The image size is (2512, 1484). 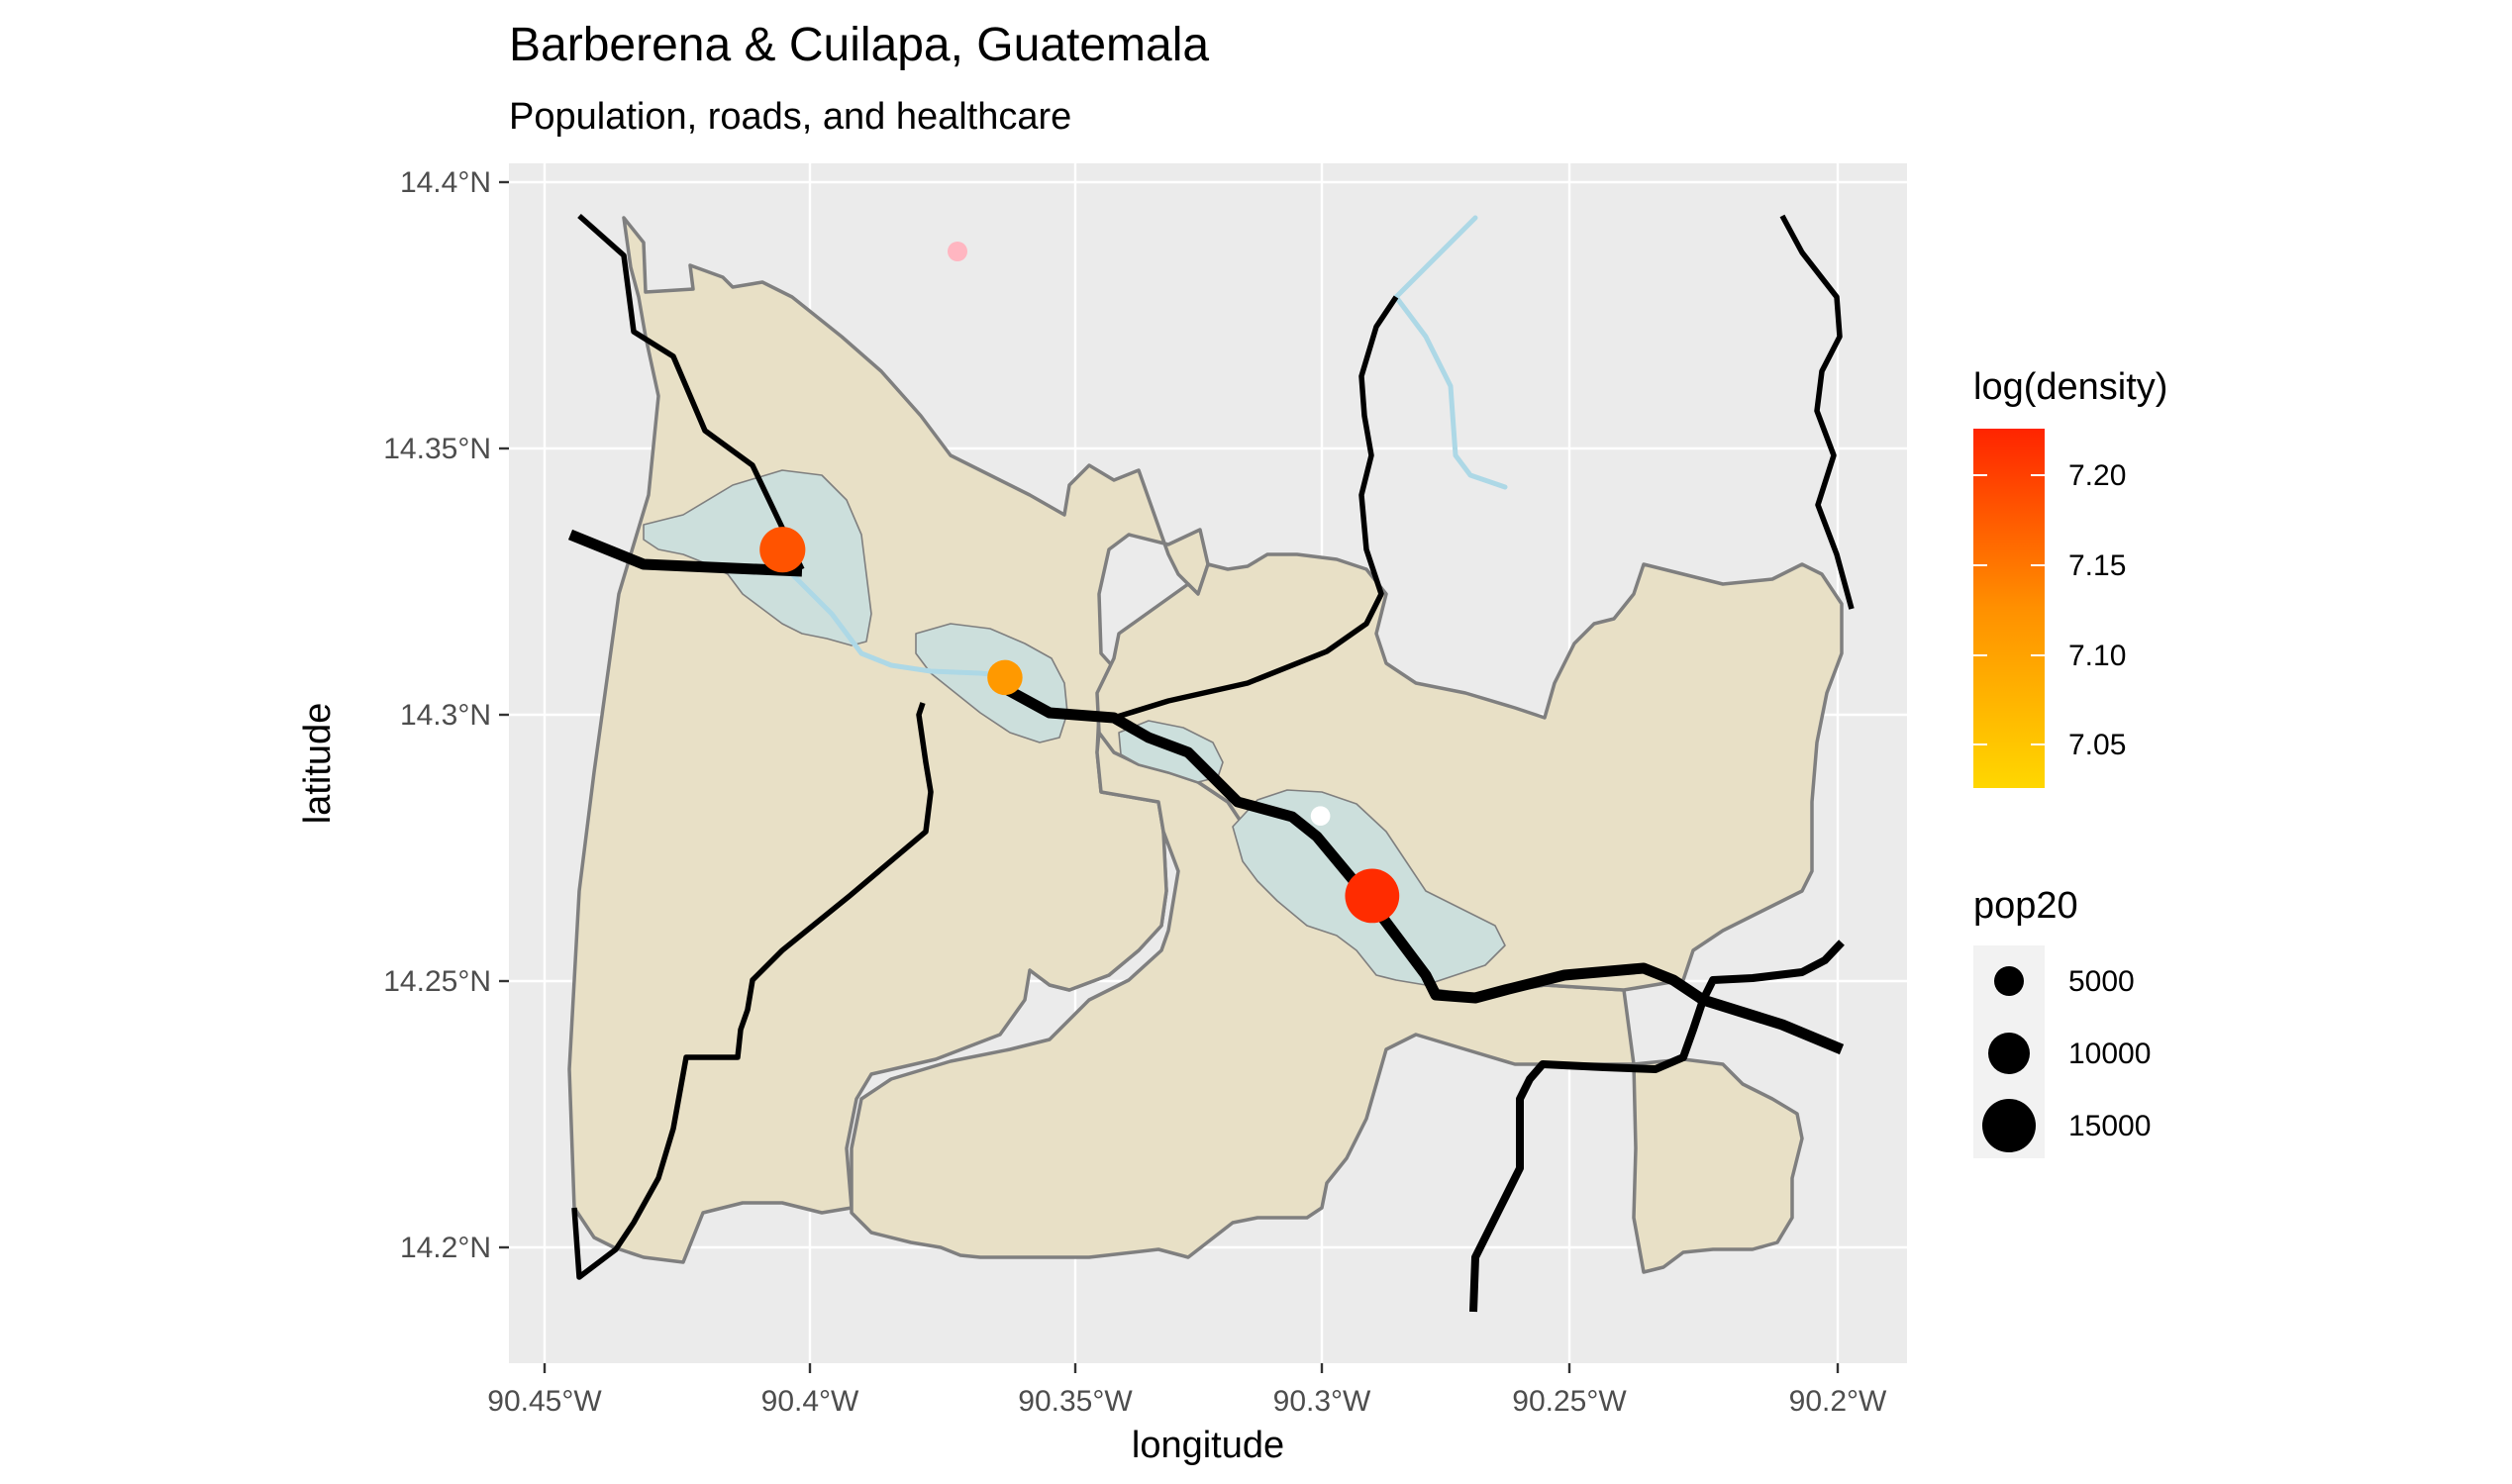 I want to click on legend-pop-key-medium, so click(x=2009, y=1053).